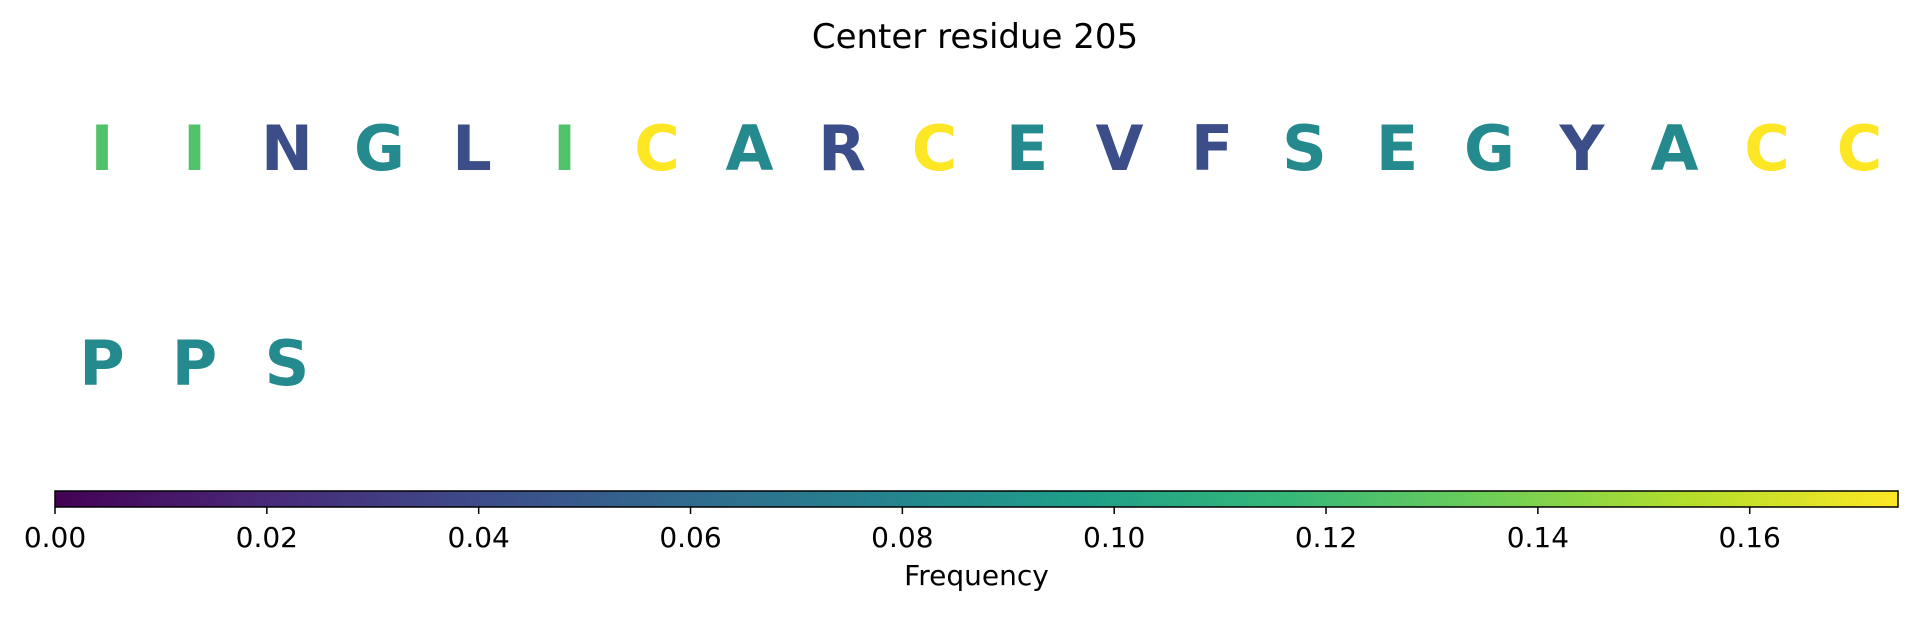  Describe the element at coordinates (267, 537) in the screenshot. I see `colorbar-tick-label: 0.02` at that location.